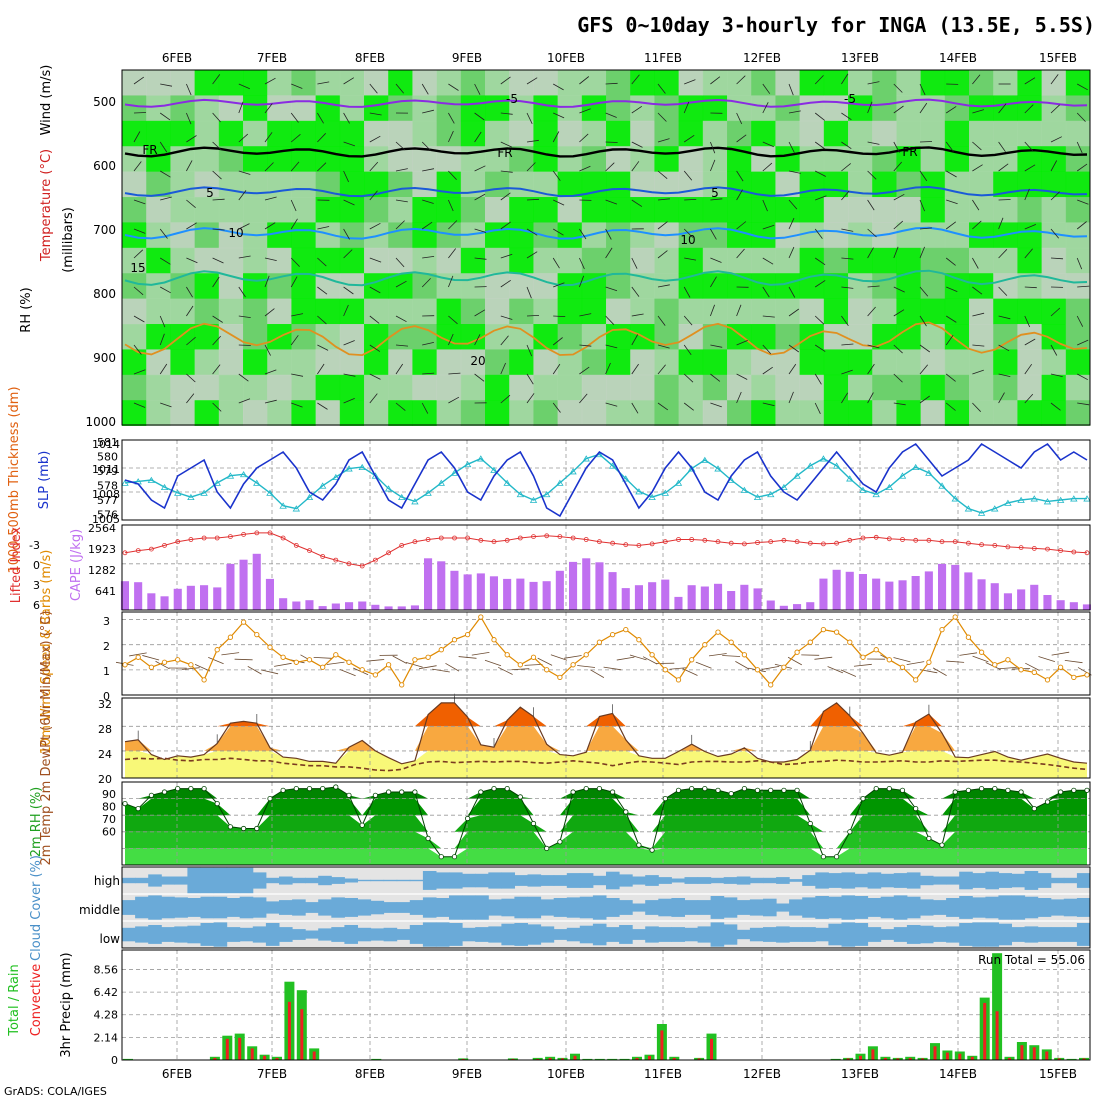 The height and width of the screenshot is (1100, 1100). Describe the element at coordinates (177, 58) in the screenshot. I see `top-day-label: 6FEB` at that location.